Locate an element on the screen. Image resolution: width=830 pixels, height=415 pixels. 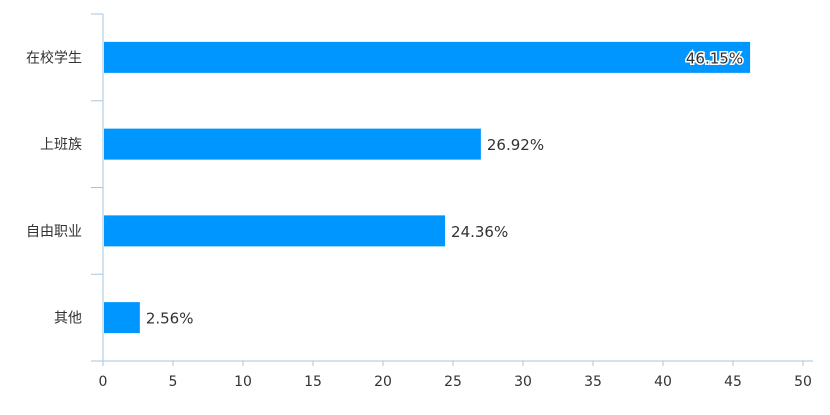
x-tick-label: 20 is located at coordinates (383, 382).